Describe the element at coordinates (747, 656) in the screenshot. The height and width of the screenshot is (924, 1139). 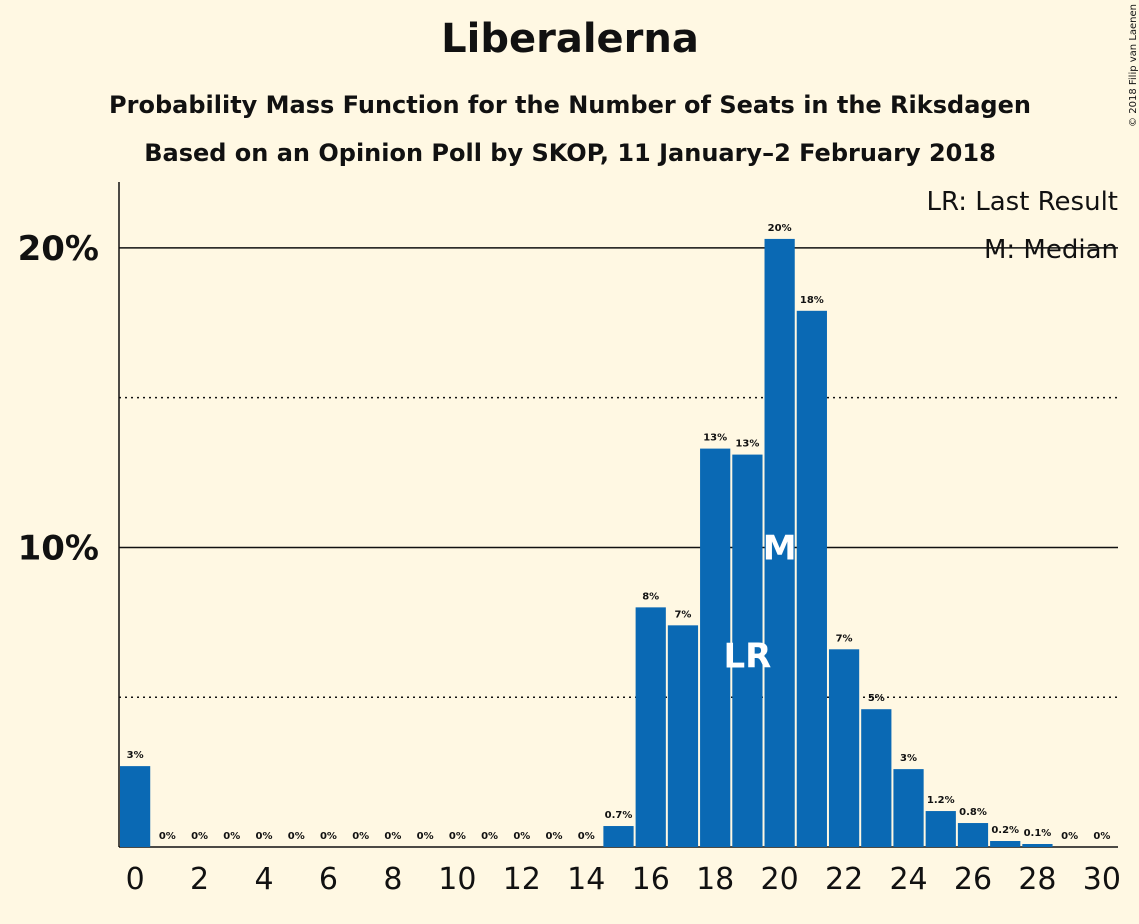
I see `annotation: LR` at that location.